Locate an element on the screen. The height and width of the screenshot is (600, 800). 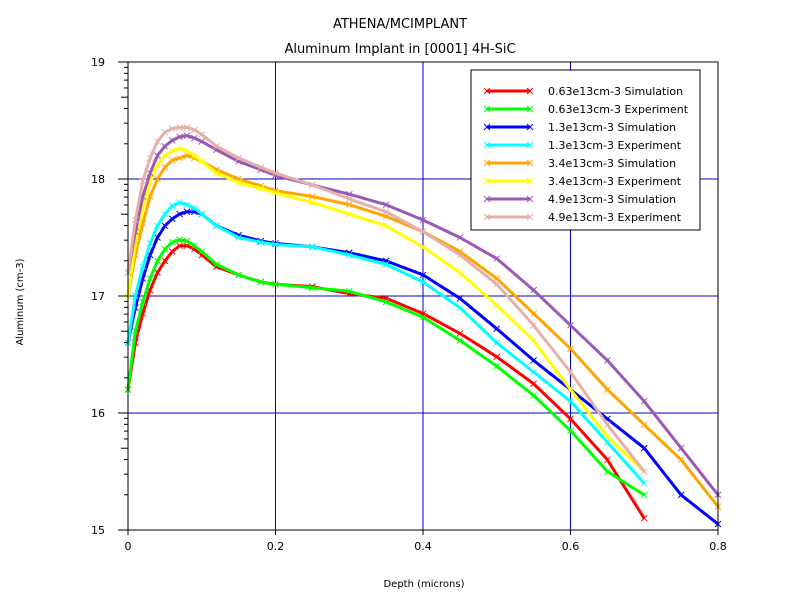
legend-entry-0: 0.63e13cm-3 Simulation is located at coordinates (583, 91).